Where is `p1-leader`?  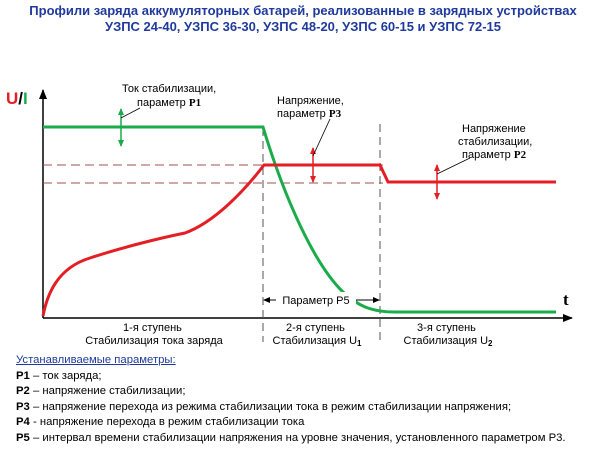
p1-leader is located at coordinates (130, 113).